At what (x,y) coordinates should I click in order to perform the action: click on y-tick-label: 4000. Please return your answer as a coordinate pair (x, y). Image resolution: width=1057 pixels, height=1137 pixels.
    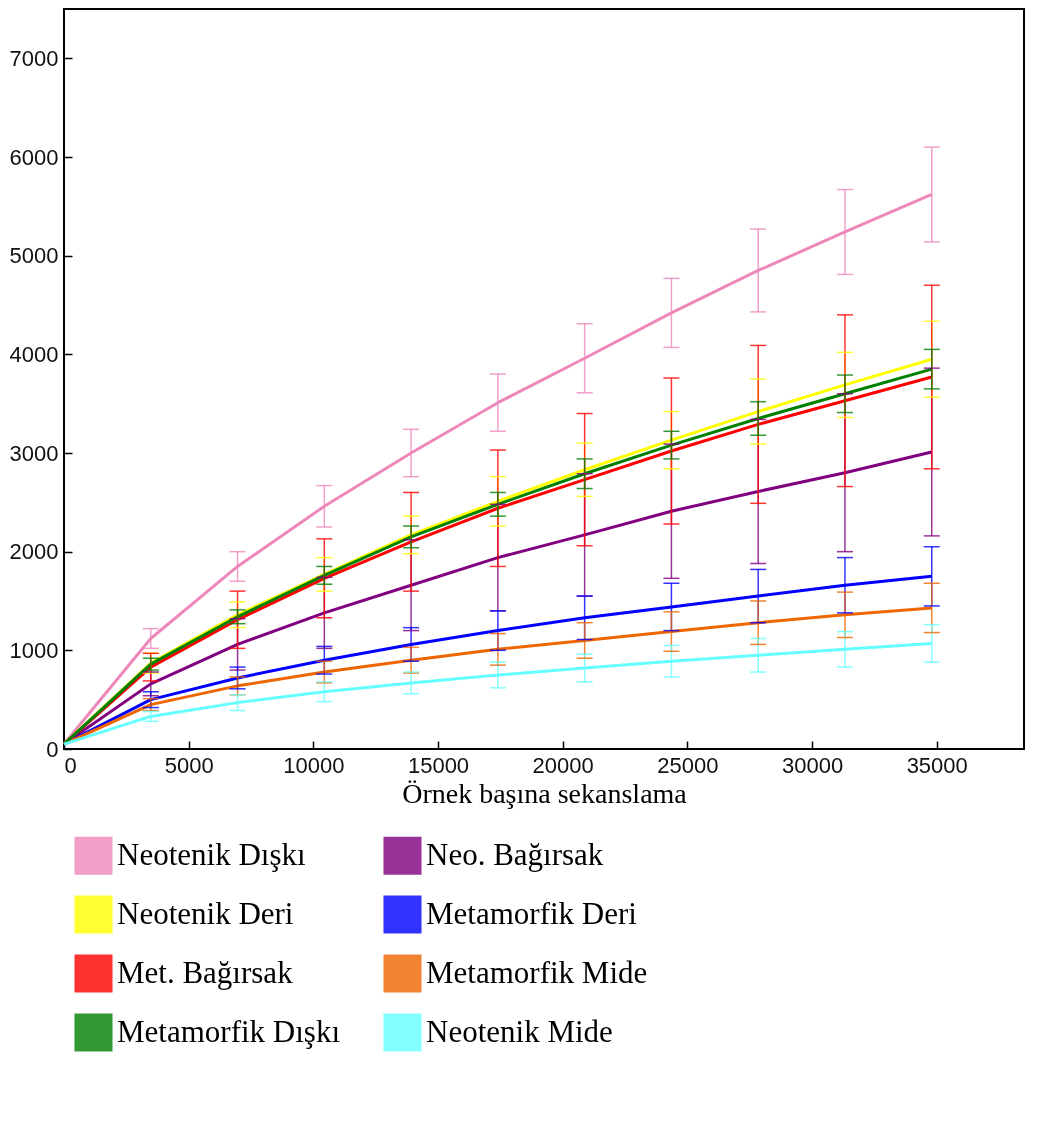
    Looking at the image, I should click on (34, 354).